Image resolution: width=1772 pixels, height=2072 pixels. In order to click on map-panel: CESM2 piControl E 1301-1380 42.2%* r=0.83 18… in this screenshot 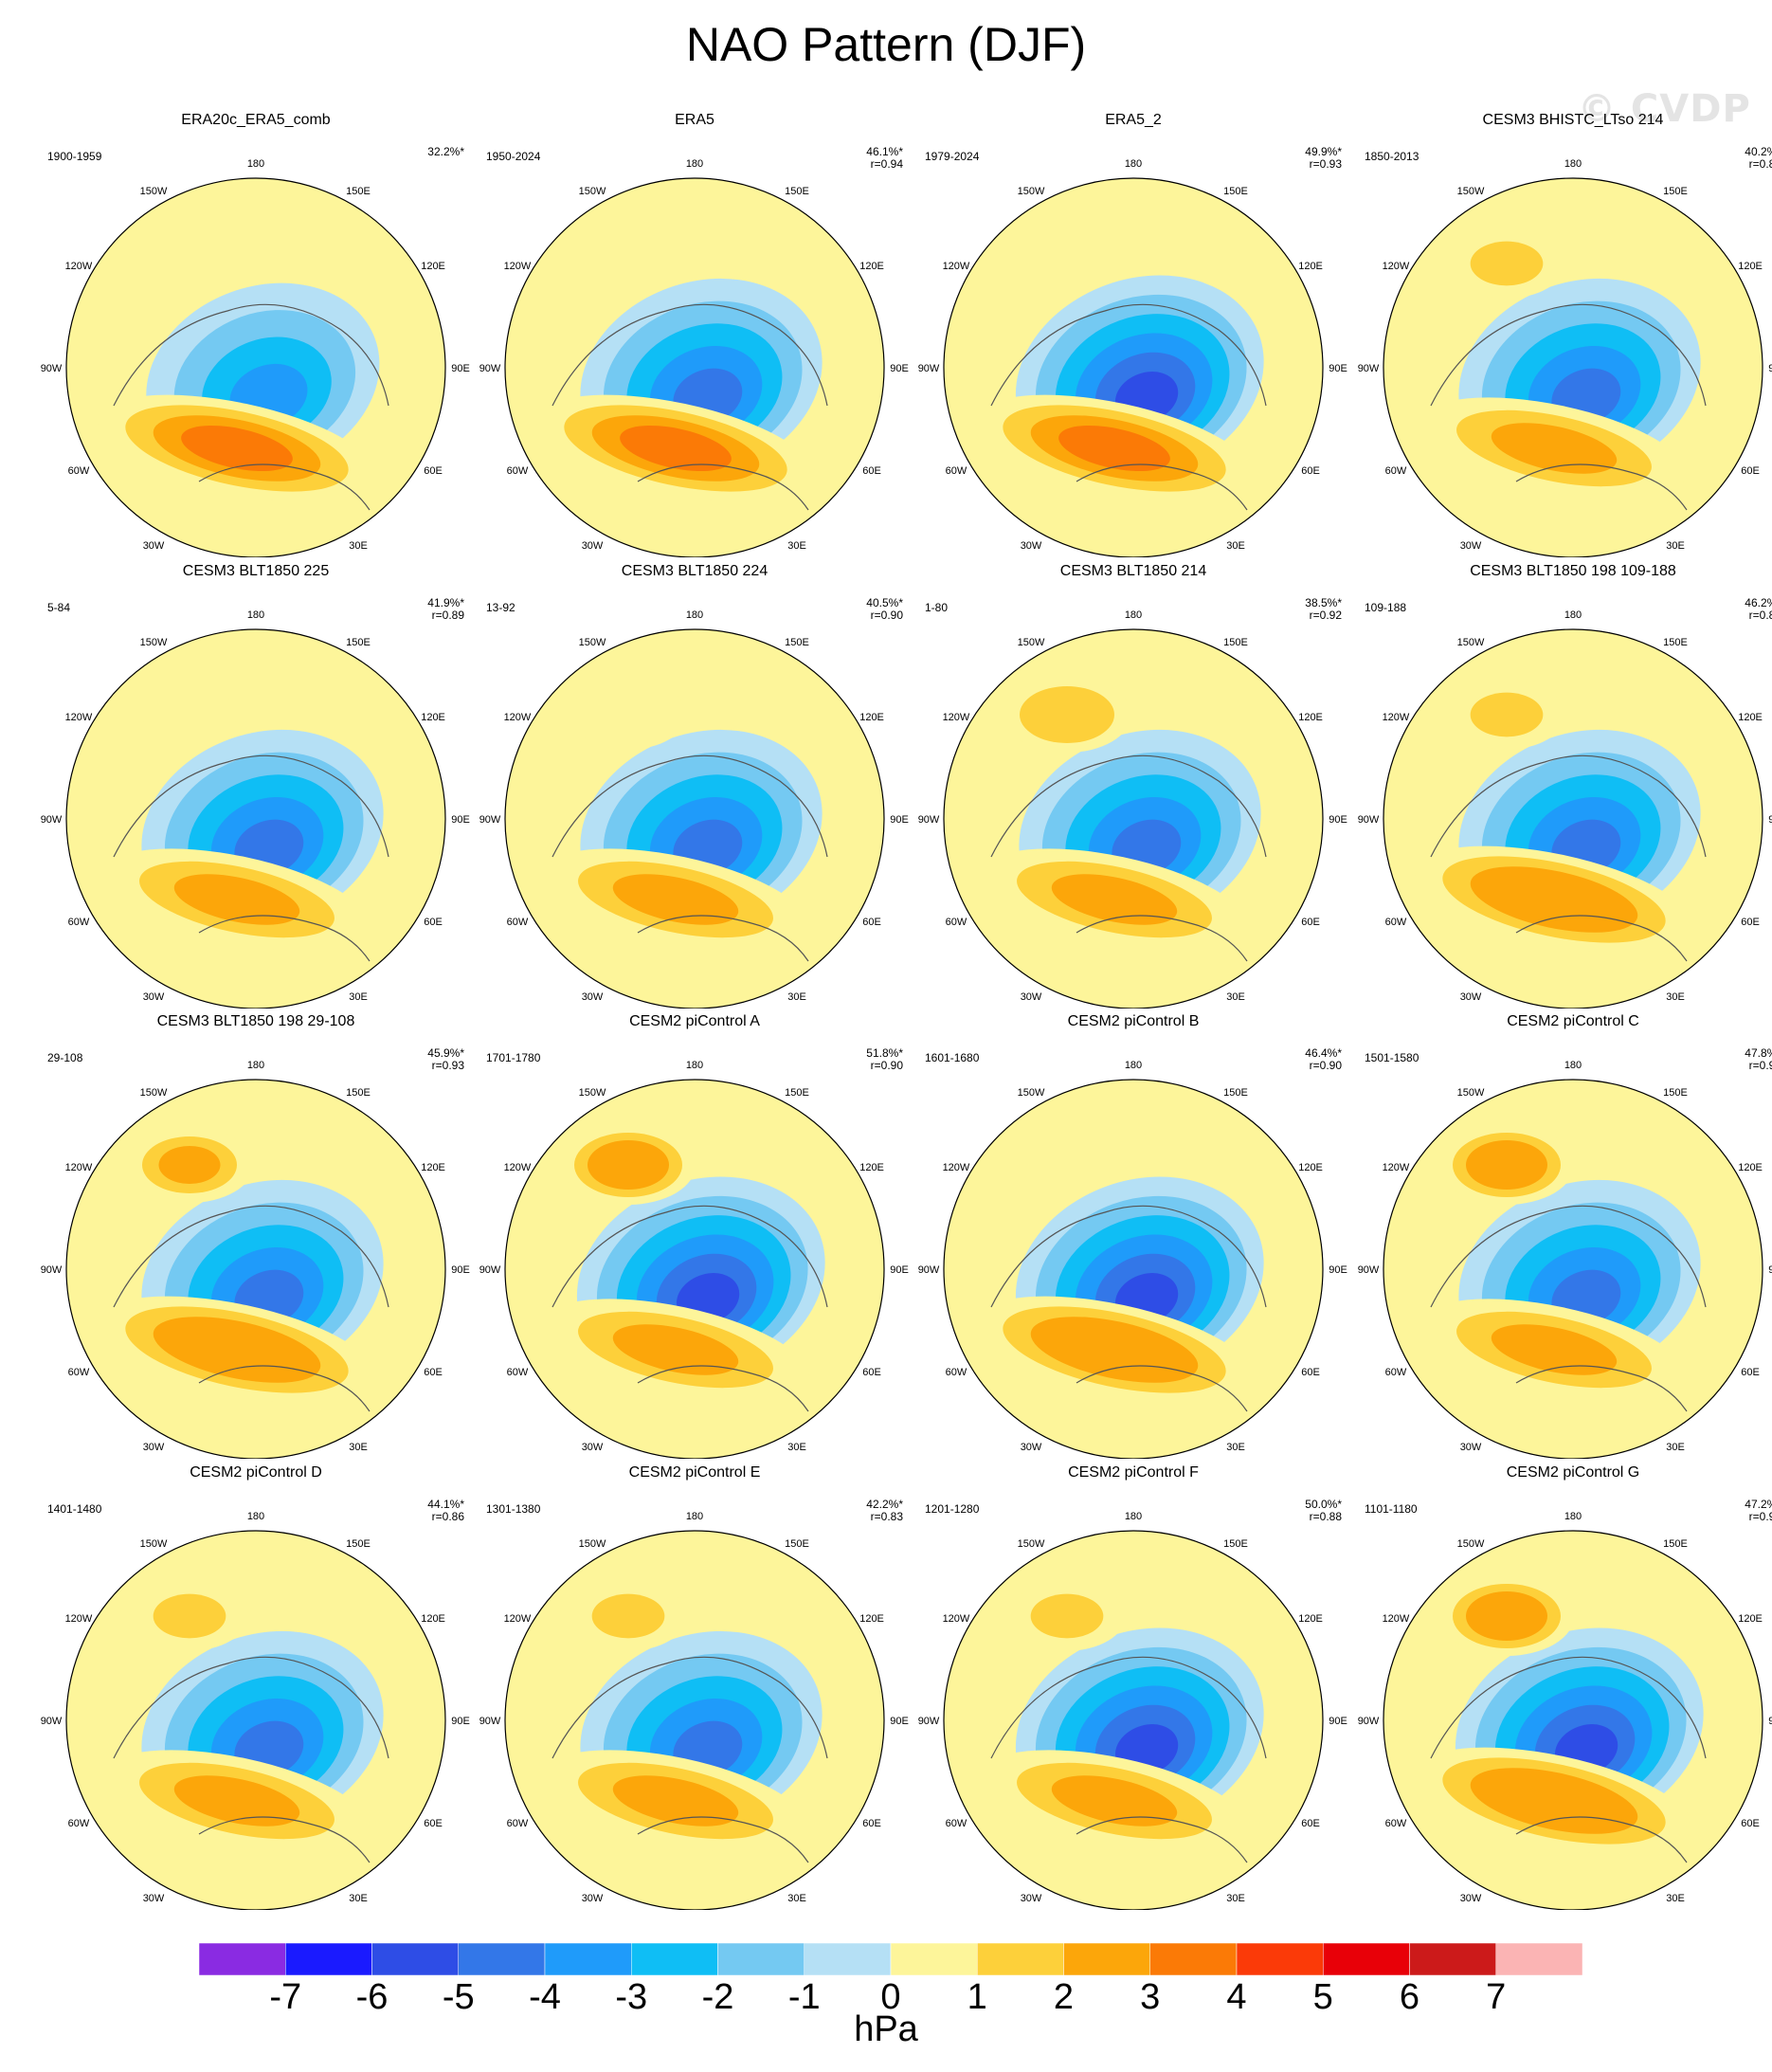, I will do `click(695, 1687)`.